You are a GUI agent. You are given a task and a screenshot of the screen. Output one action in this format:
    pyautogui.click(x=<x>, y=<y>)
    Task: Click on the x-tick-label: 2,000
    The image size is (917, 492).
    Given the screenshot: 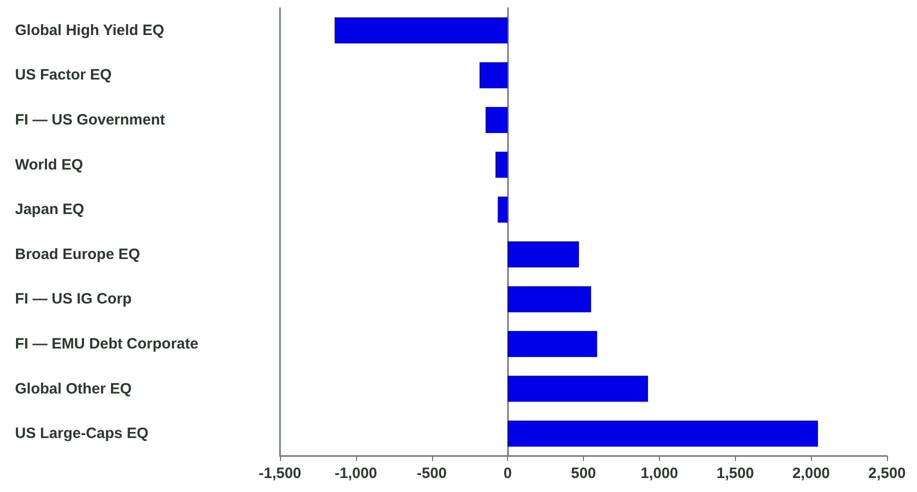 What is the action you would take?
    pyautogui.click(x=811, y=473)
    